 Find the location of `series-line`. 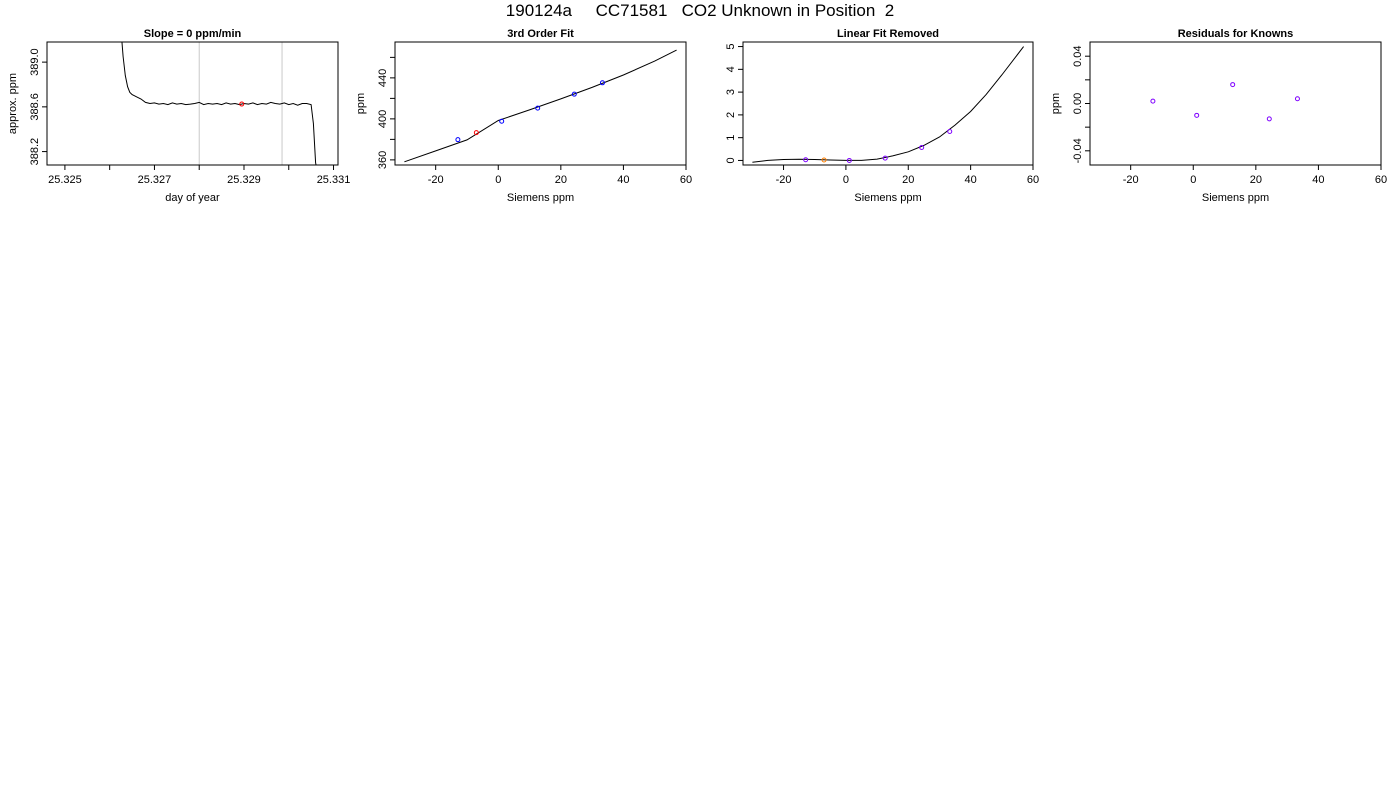

series-line is located at coordinates (219, 103).